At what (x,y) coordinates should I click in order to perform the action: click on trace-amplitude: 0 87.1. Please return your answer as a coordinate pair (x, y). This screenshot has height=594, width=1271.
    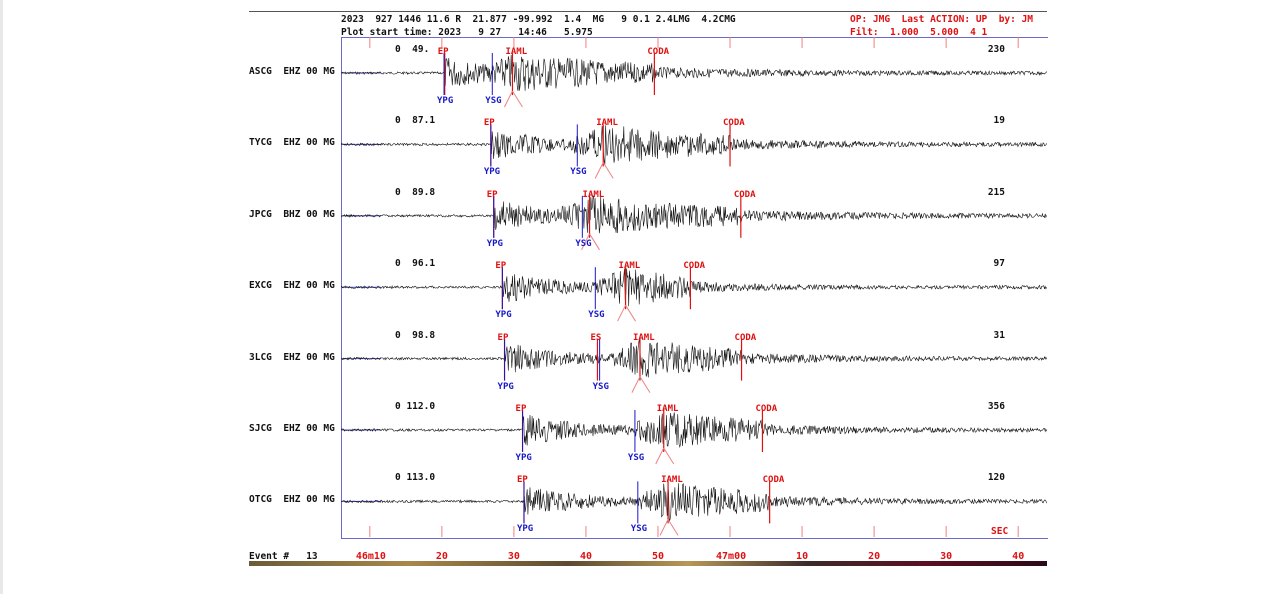
    Looking at the image, I should click on (415, 121).